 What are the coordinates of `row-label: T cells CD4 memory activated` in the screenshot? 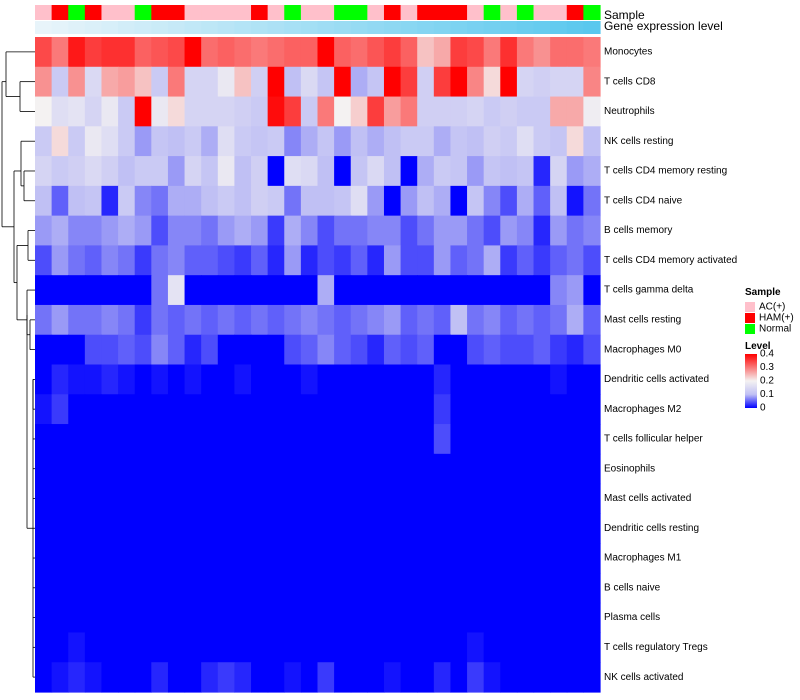 It's located at (670, 260).